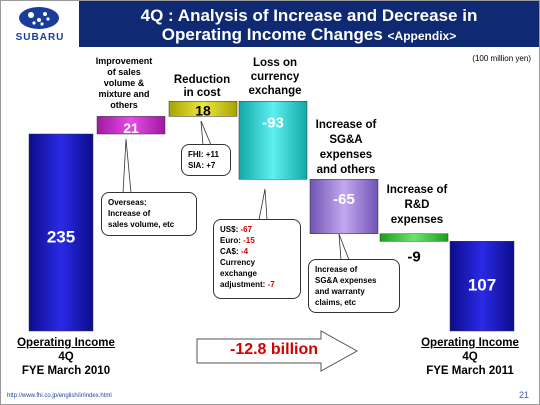 This screenshot has width=540, height=405. Describe the element at coordinates (202, 93) in the screenshot. I see `label-reduction-line: in cost` at that location.